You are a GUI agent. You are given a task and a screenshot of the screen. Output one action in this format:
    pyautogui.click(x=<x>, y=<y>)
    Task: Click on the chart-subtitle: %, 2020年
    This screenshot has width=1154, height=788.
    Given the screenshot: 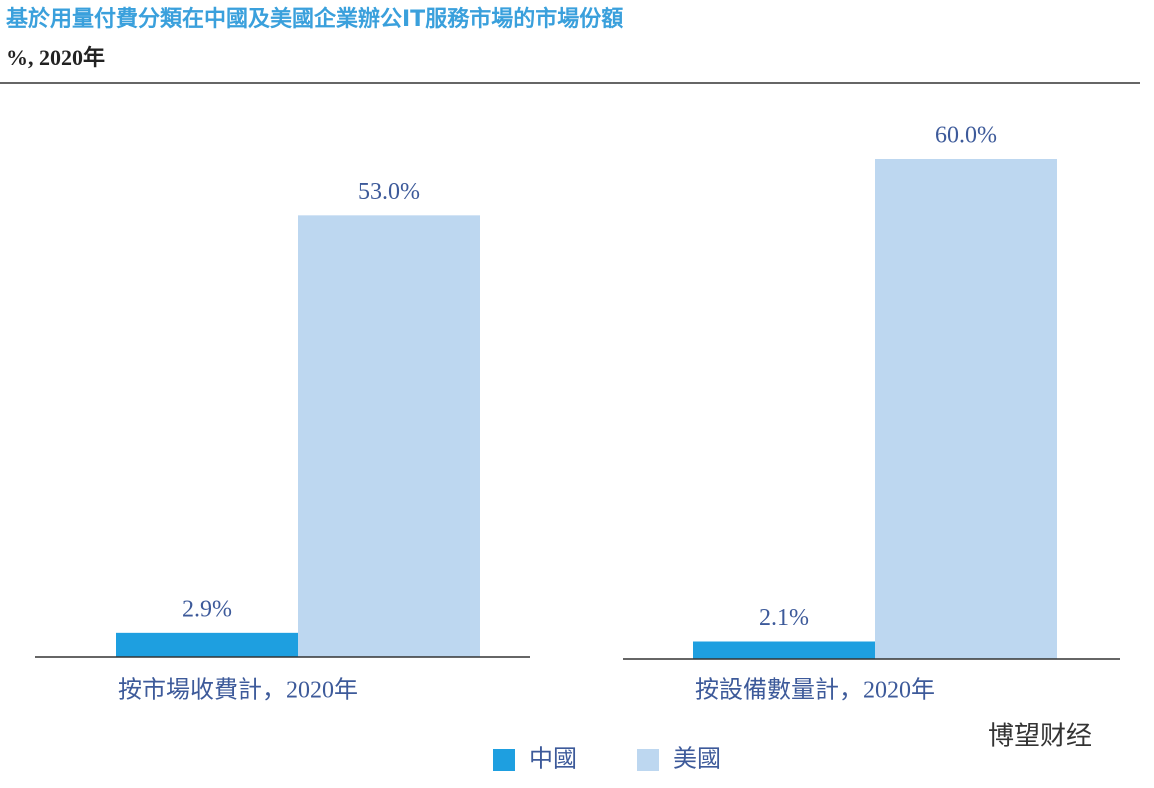 What is the action you would take?
    pyautogui.click(x=55, y=57)
    